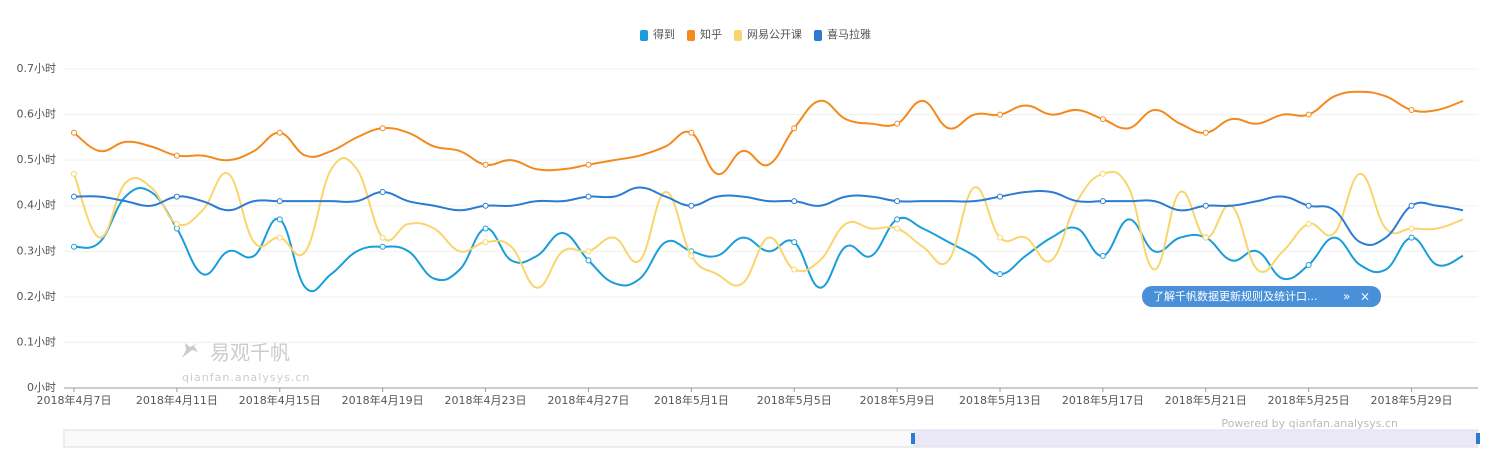 Image resolution: width=1504 pixels, height=465 pixels. Describe the element at coordinates (1309, 400) in the screenshot. I see `x-tick-label: 2018年5月25日` at that location.